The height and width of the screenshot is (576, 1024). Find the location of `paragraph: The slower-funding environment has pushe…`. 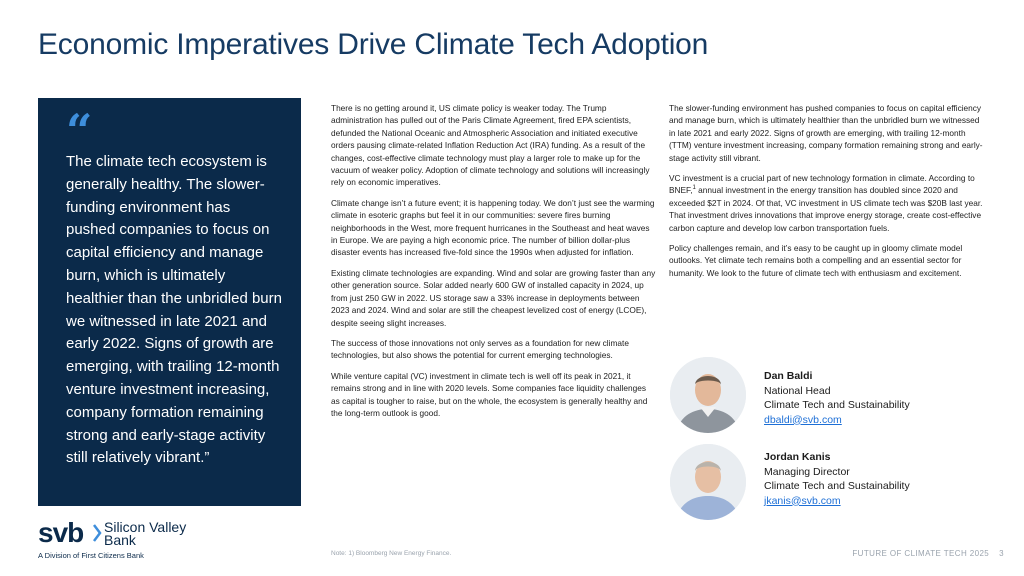

paragraph: The slower-funding environment has pushe… is located at coordinates (826, 133).